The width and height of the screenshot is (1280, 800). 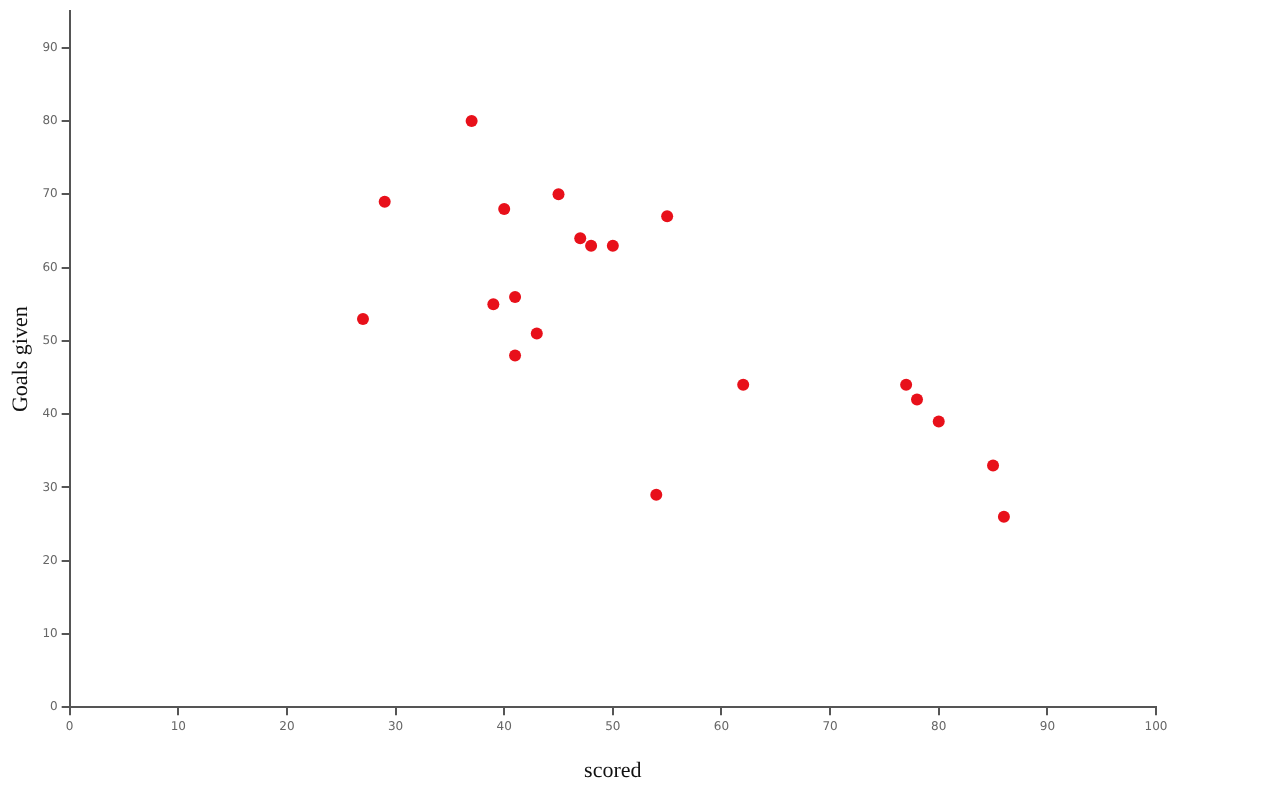 I want to click on y-axis-title: Goals given, so click(x=20, y=359).